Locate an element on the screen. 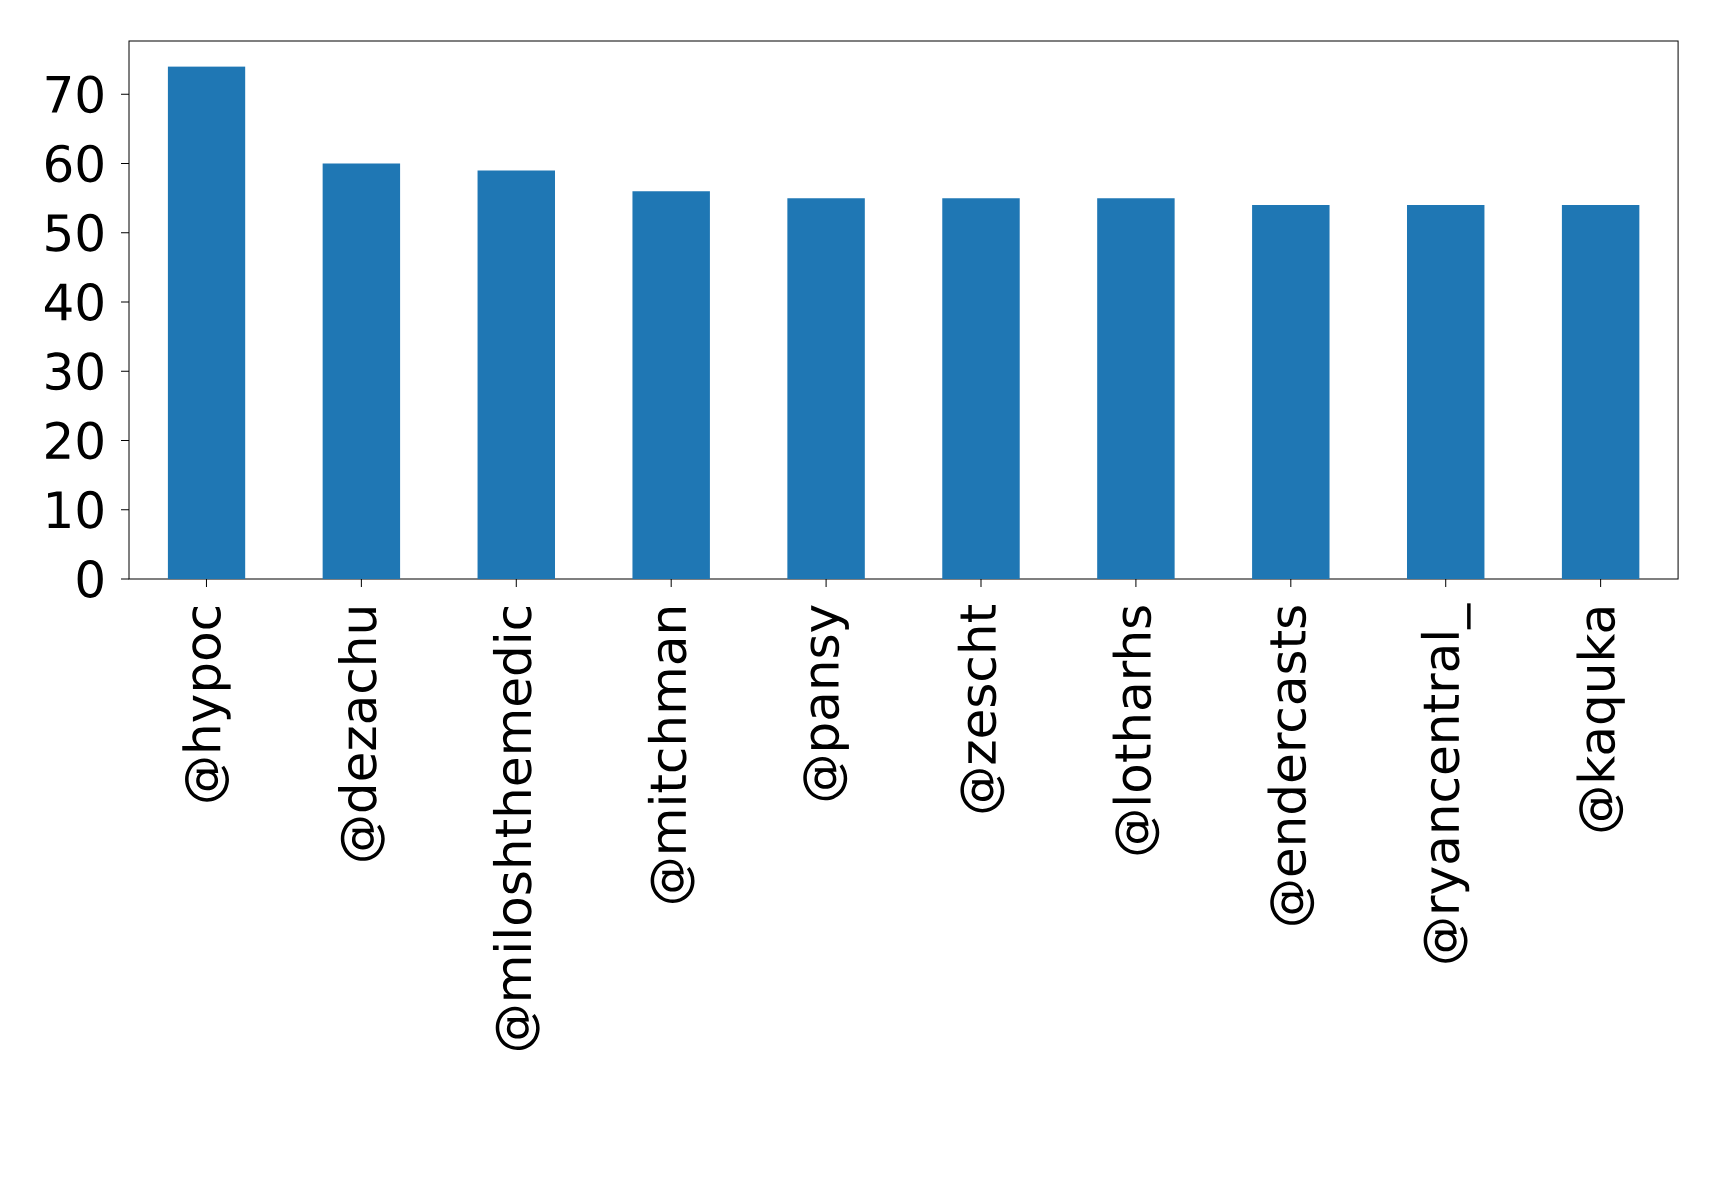 Image resolution: width=1719 pixels, height=1190 pixels. x-tick-label: @mitchman is located at coordinates (671, 755).